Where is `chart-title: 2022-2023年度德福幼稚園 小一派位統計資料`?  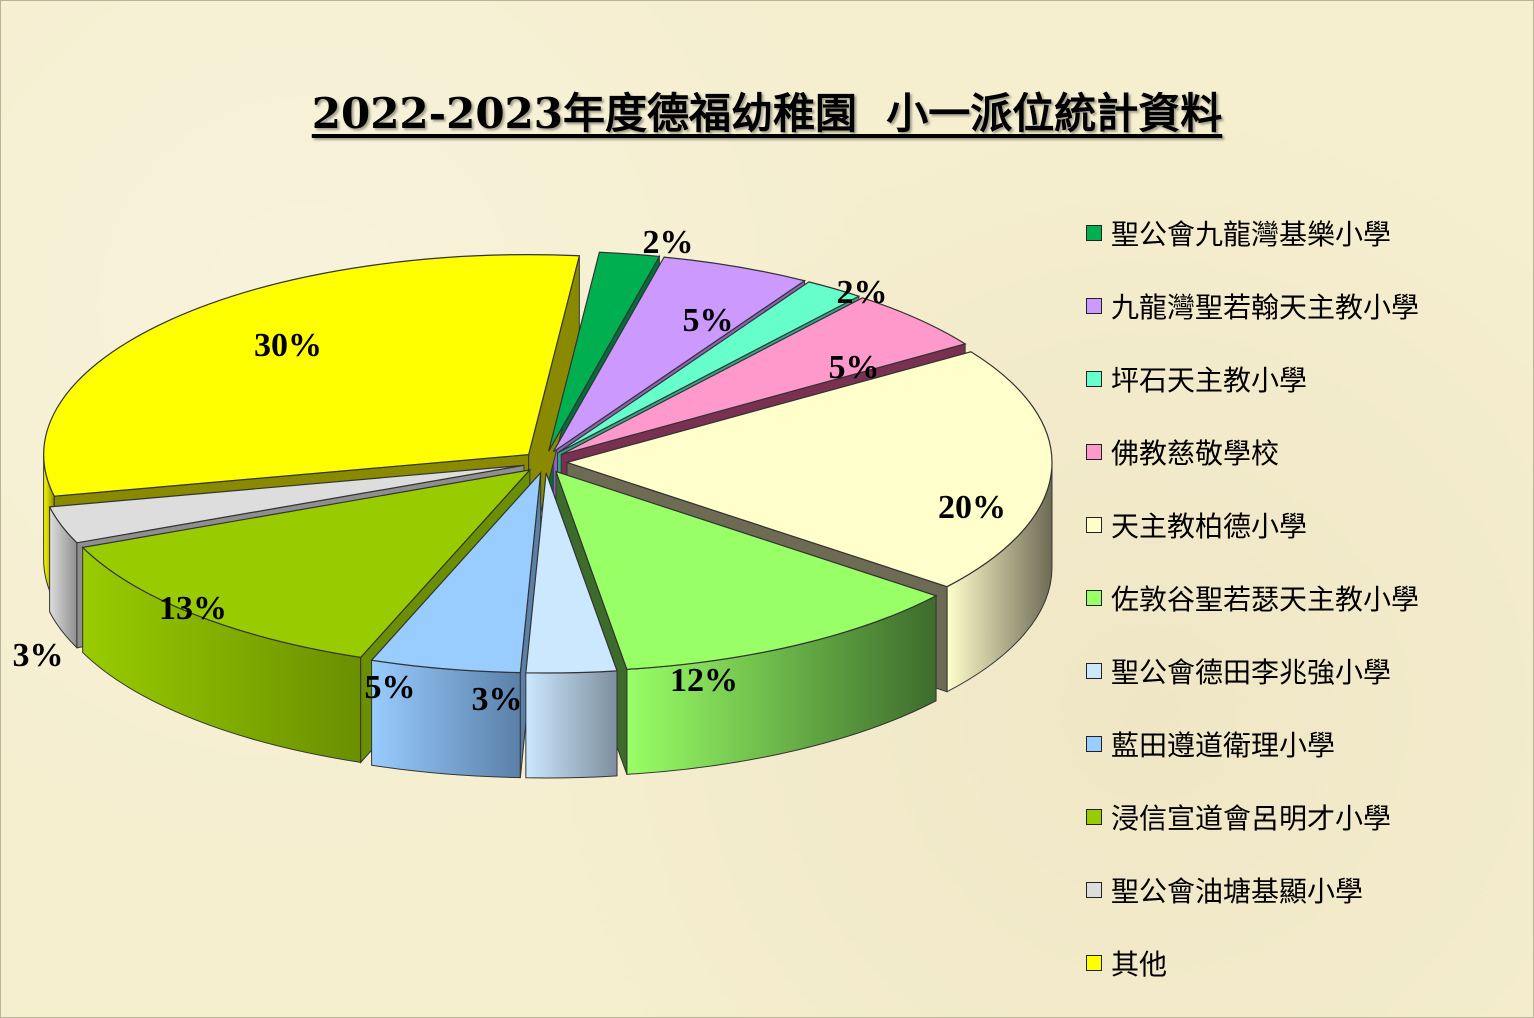 chart-title: 2022-2023年度德福幼稚園 小一派位統計資料 is located at coordinates (767, 113).